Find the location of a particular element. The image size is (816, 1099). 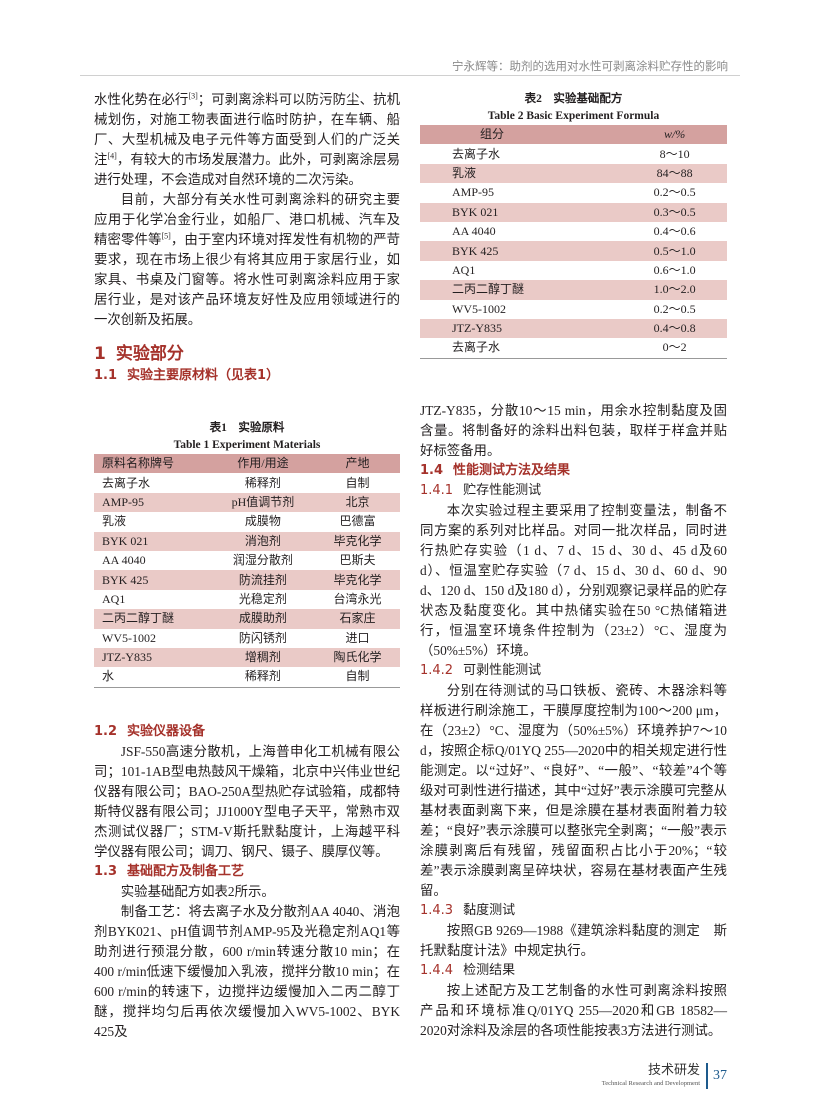

section-heading-1-4-1: 1.4.1 贮存性能测试 is located at coordinates (573, 491).